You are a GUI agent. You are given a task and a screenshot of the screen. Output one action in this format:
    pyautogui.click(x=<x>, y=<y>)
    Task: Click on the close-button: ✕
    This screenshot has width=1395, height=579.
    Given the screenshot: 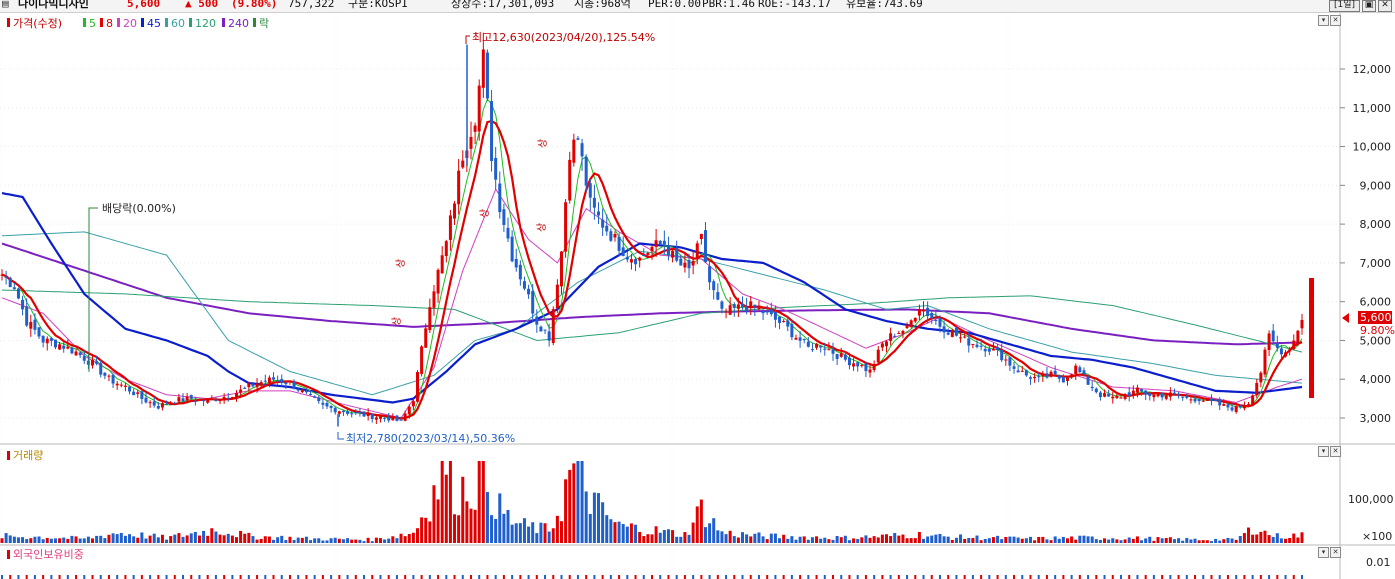 What is the action you would take?
    pyautogui.click(x=1385, y=6)
    